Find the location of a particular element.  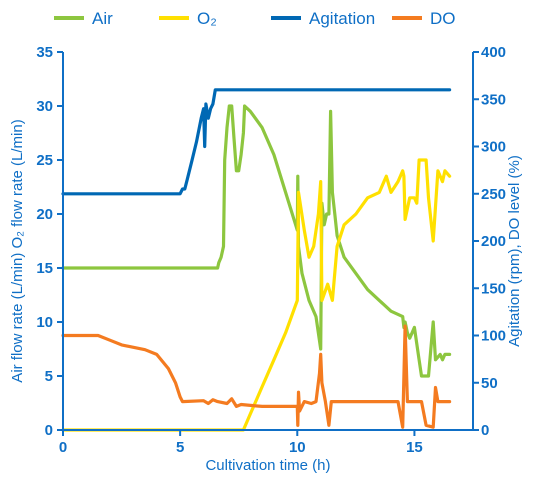

y-right-tick-label: 100 is located at coordinates (493, 336).